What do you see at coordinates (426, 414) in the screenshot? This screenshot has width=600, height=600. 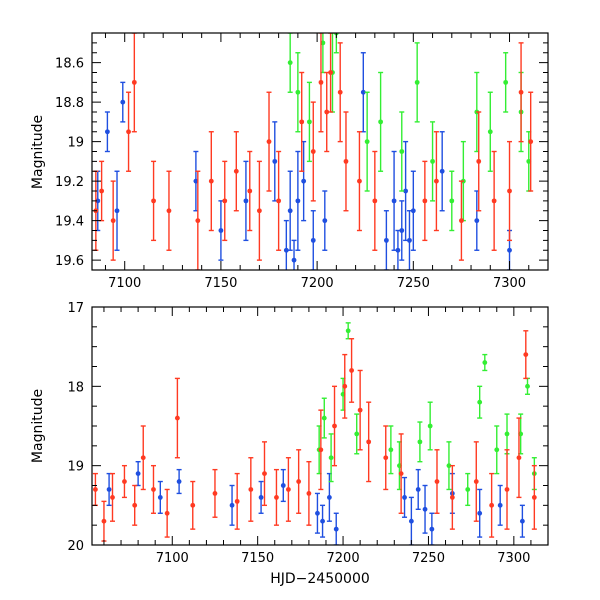 I see `bottom-series-green` at bounding box center [426, 414].